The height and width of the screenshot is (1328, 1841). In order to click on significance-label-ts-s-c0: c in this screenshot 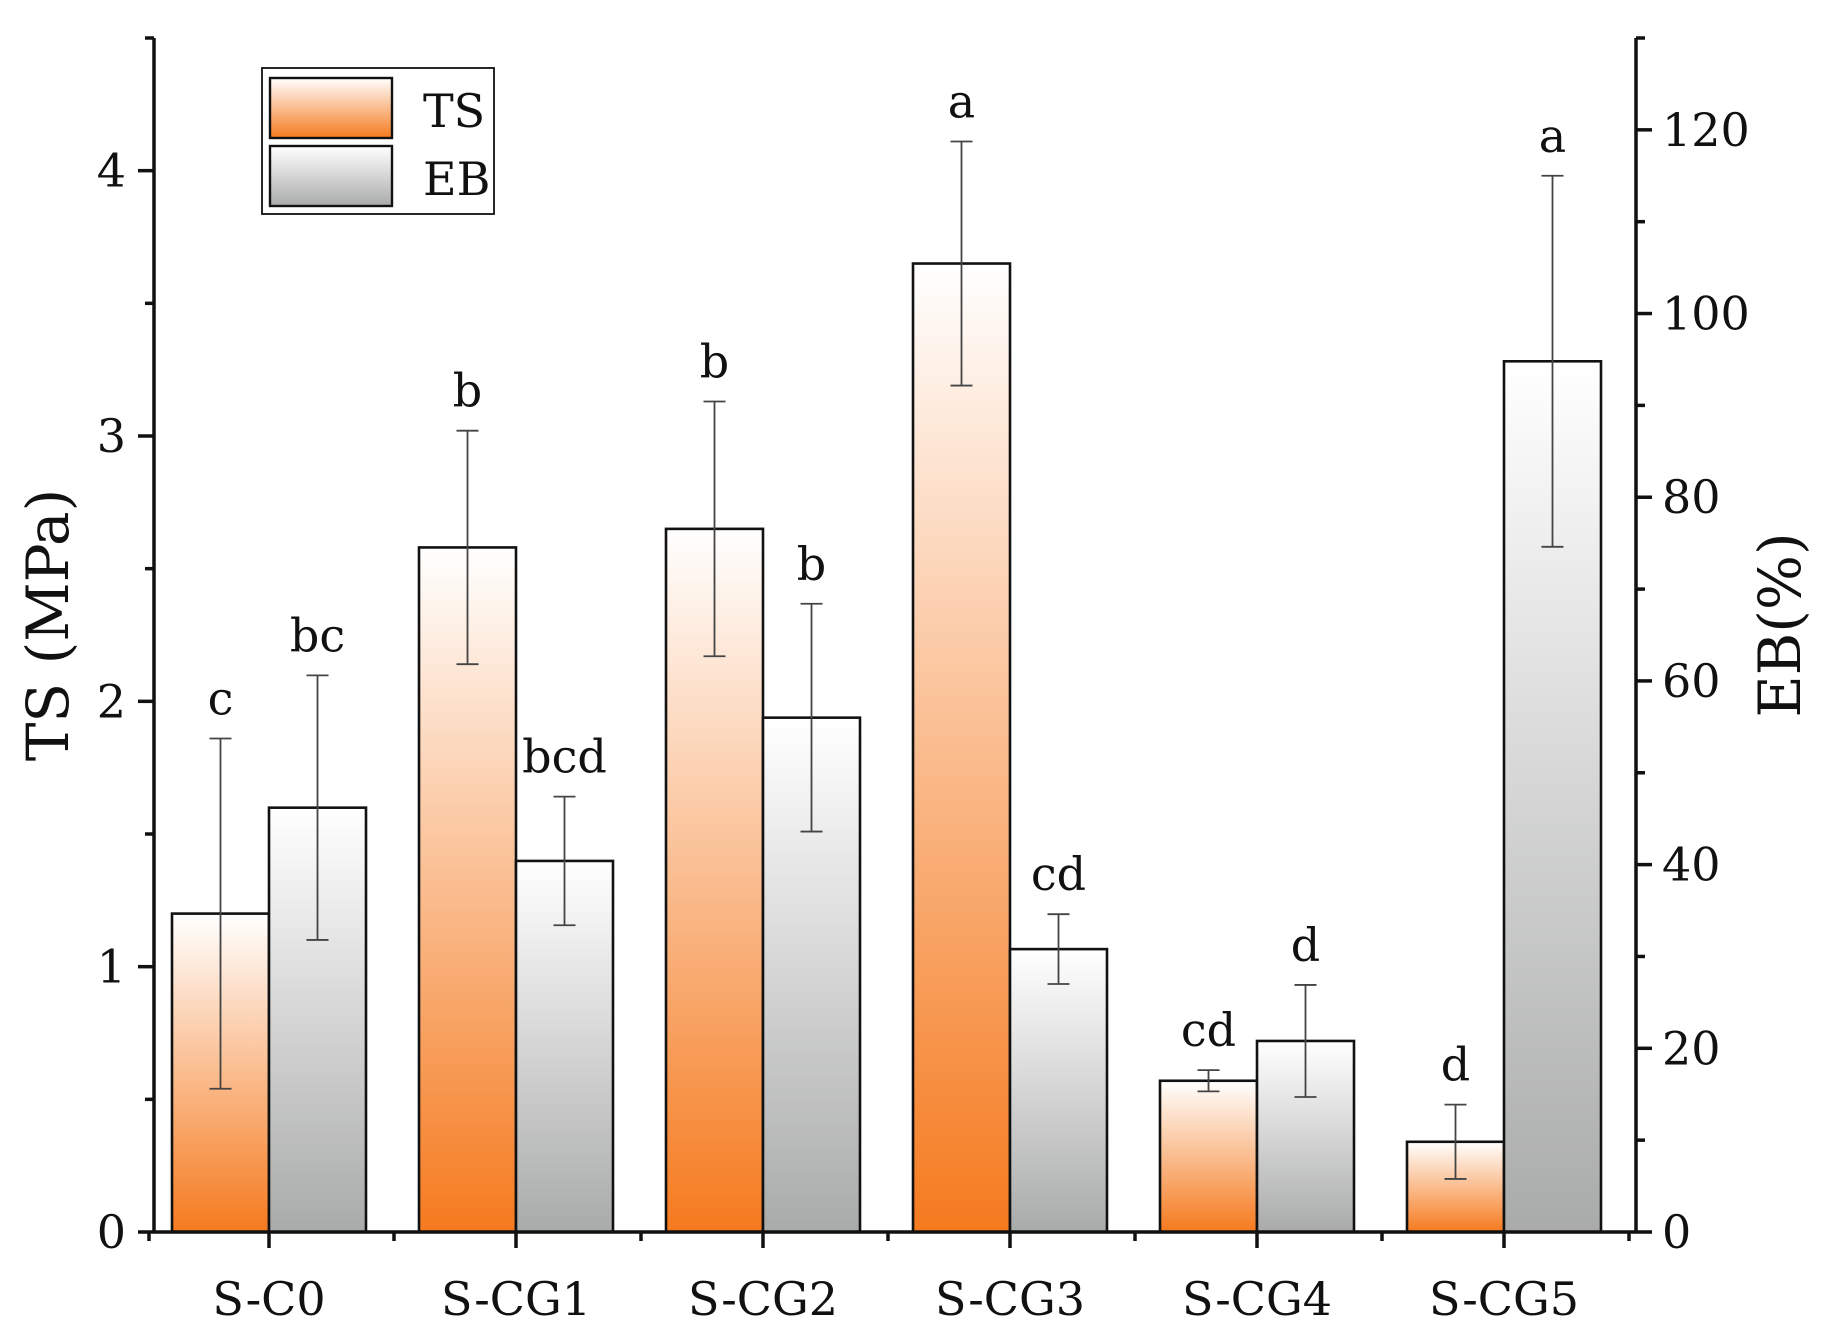, I will do `click(221, 698)`.